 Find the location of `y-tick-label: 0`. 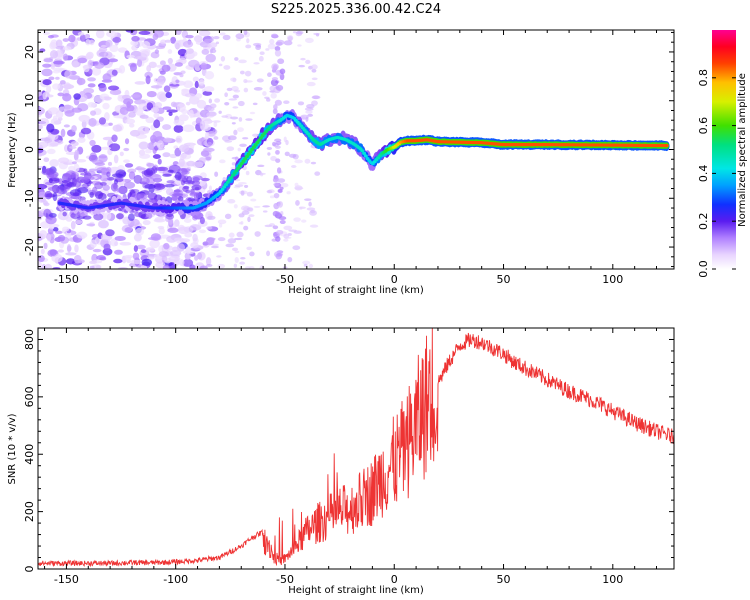

y-tick-label: 0 is located at coordinates (29, 149).